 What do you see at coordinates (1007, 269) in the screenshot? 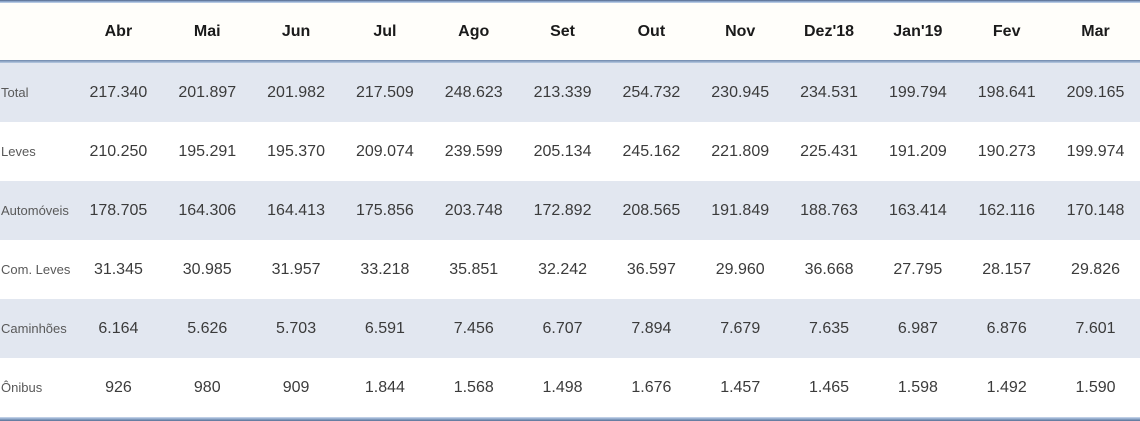
I see `data-cell: 28.157` at bounding box center [1007, 269].